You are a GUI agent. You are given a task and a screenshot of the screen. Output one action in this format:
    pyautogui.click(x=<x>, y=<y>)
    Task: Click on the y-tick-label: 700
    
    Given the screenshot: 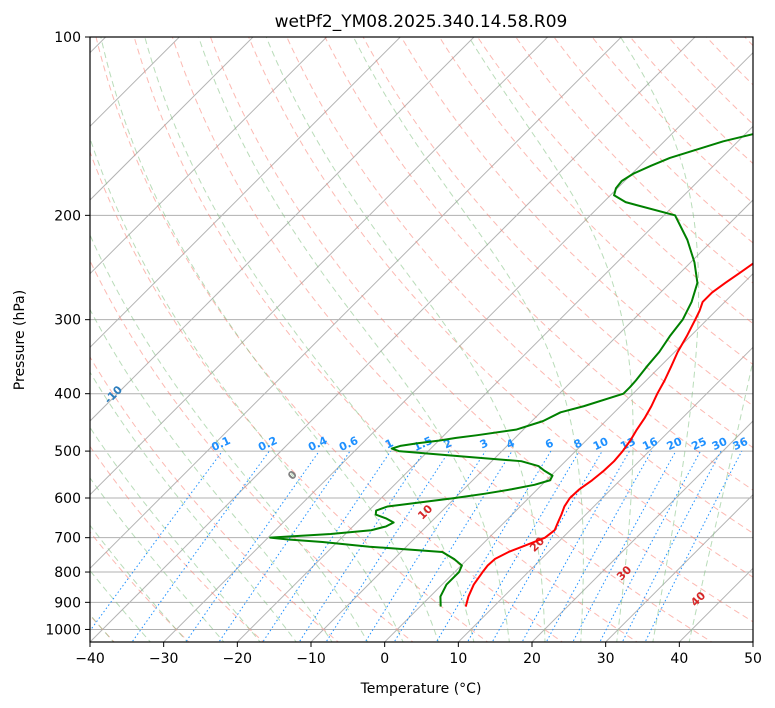 What is the action you would take?
    pyautogui.click(x=67, y=539)
    